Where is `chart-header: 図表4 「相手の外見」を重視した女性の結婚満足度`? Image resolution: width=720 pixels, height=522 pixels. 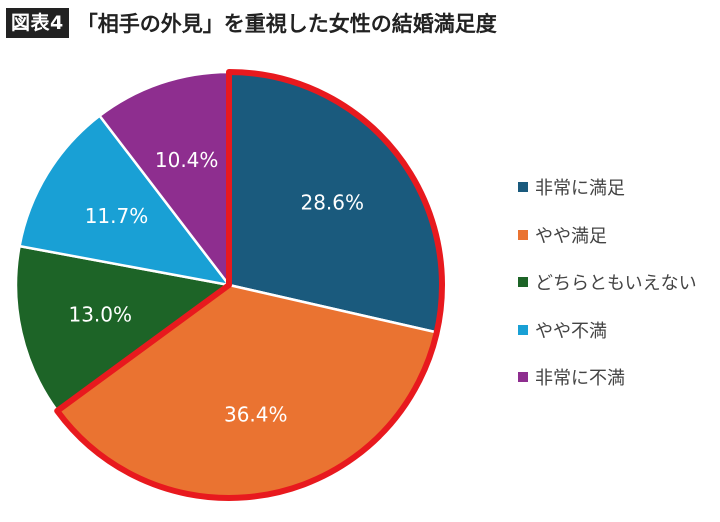
chart-header: 図表4 「相手の外見」を重視した女性の結婚満足度 is located at coordinates (251, 23).